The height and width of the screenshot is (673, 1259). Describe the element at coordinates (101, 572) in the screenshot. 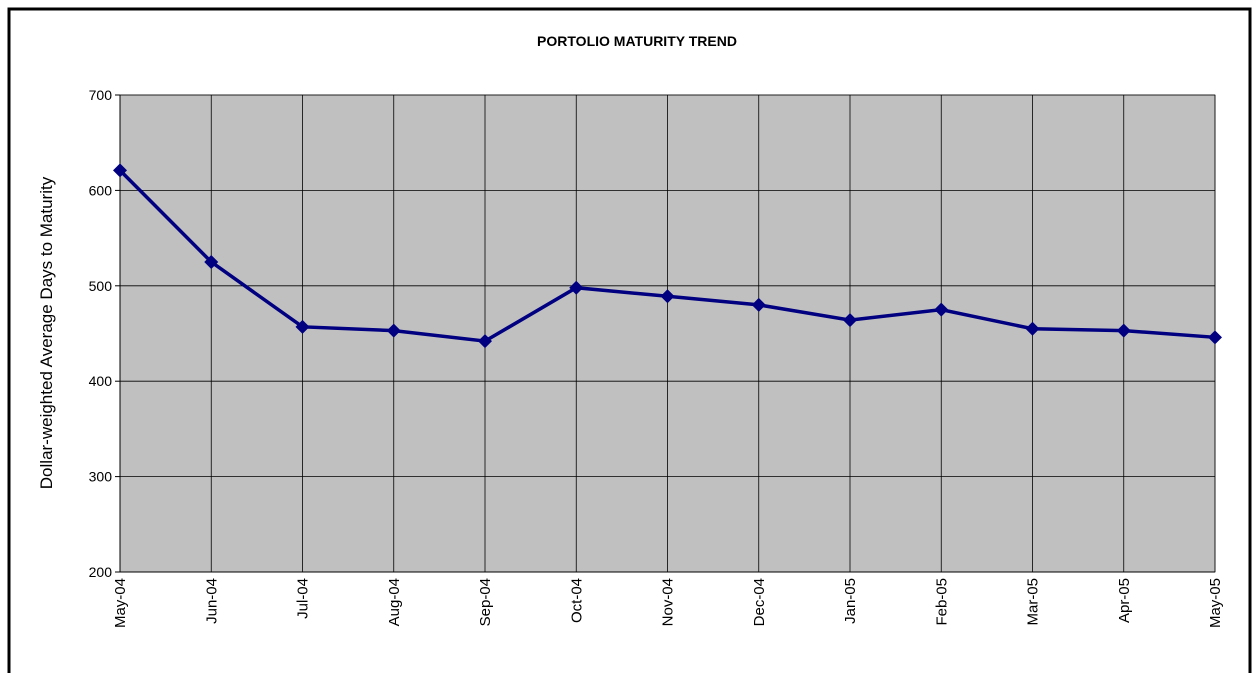

I see `y-tick-label: 200` at that location.